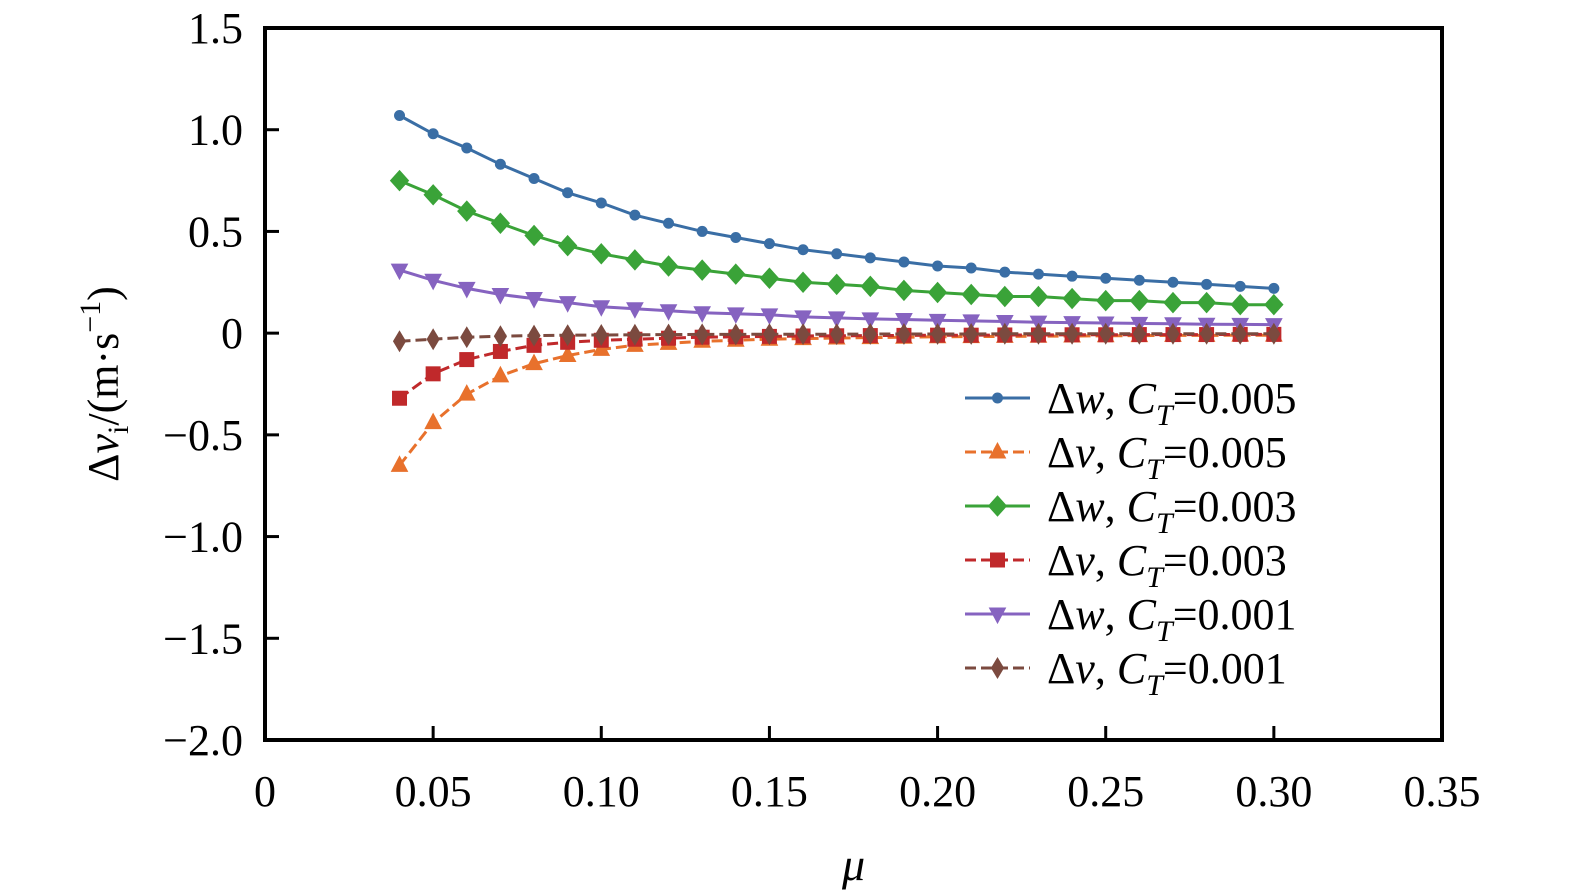  What do you see at coordinates (1225, 560) in the screenshot?
I see `legend-label-part: =0.003` at bounding box center [1225, 560].